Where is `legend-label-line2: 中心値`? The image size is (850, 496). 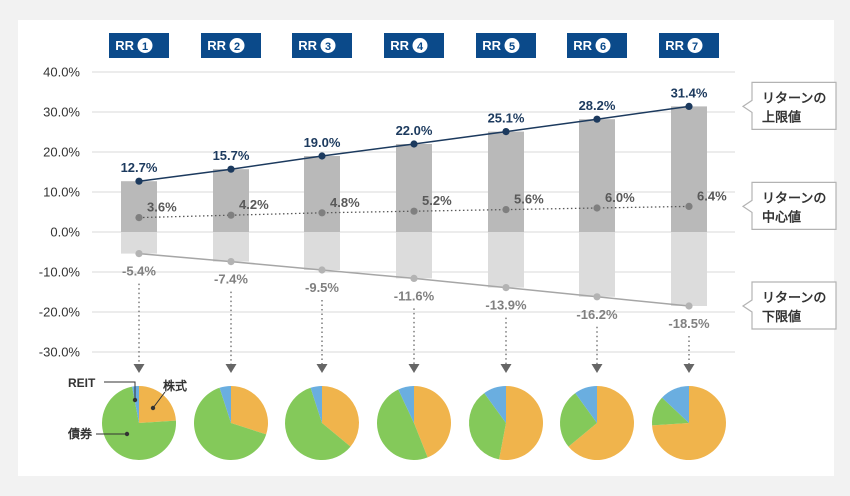
legend-label-line2: 中心値 is located at coordinates (781, 216).